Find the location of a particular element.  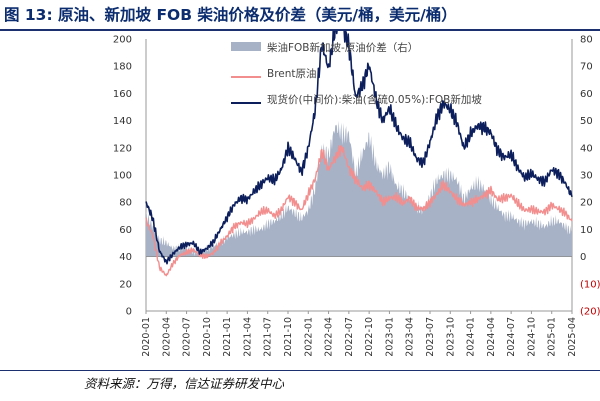

x-tick-label: 2022-04 is located at coordinates (329, 337).